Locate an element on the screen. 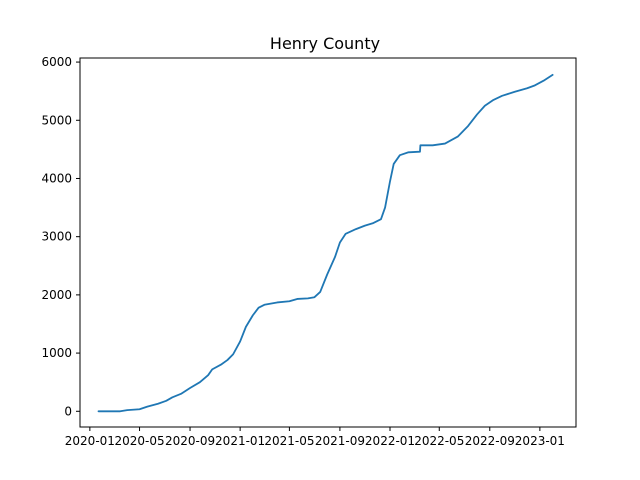 The width and height of the screenshot is (640, 480). x-tick-label: 2020-01 is located at coordinates (90, 441).